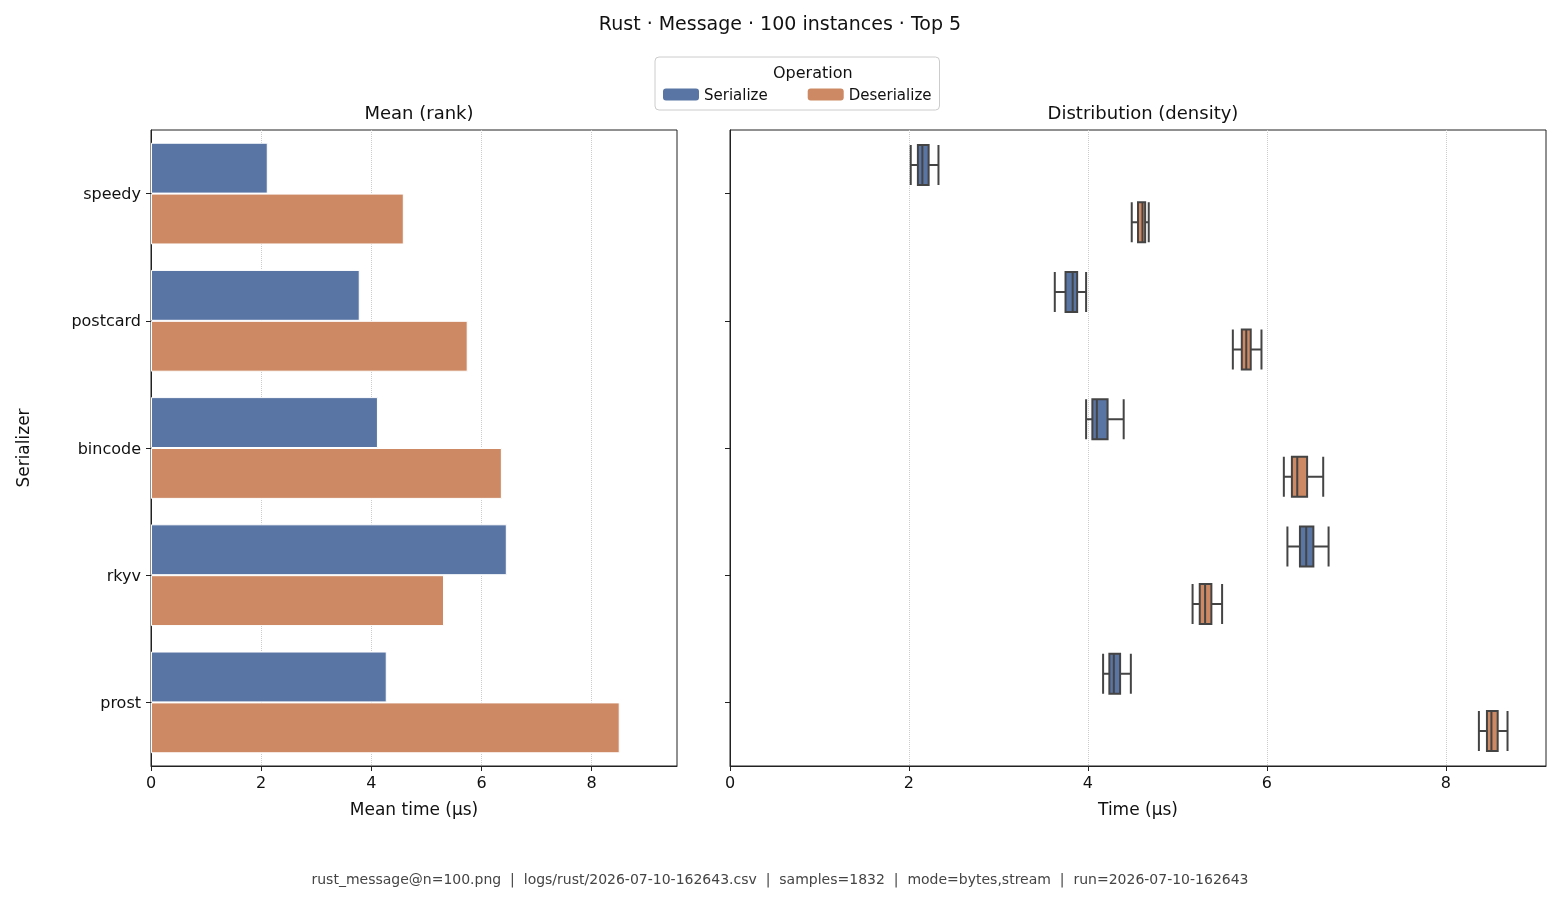 The height and width of the screenshot is (905, 1560). What do you see at coordinates (890, 94) in the screenshot?
I see `legend-label: Deserialize` at bounding box center [890, 94].